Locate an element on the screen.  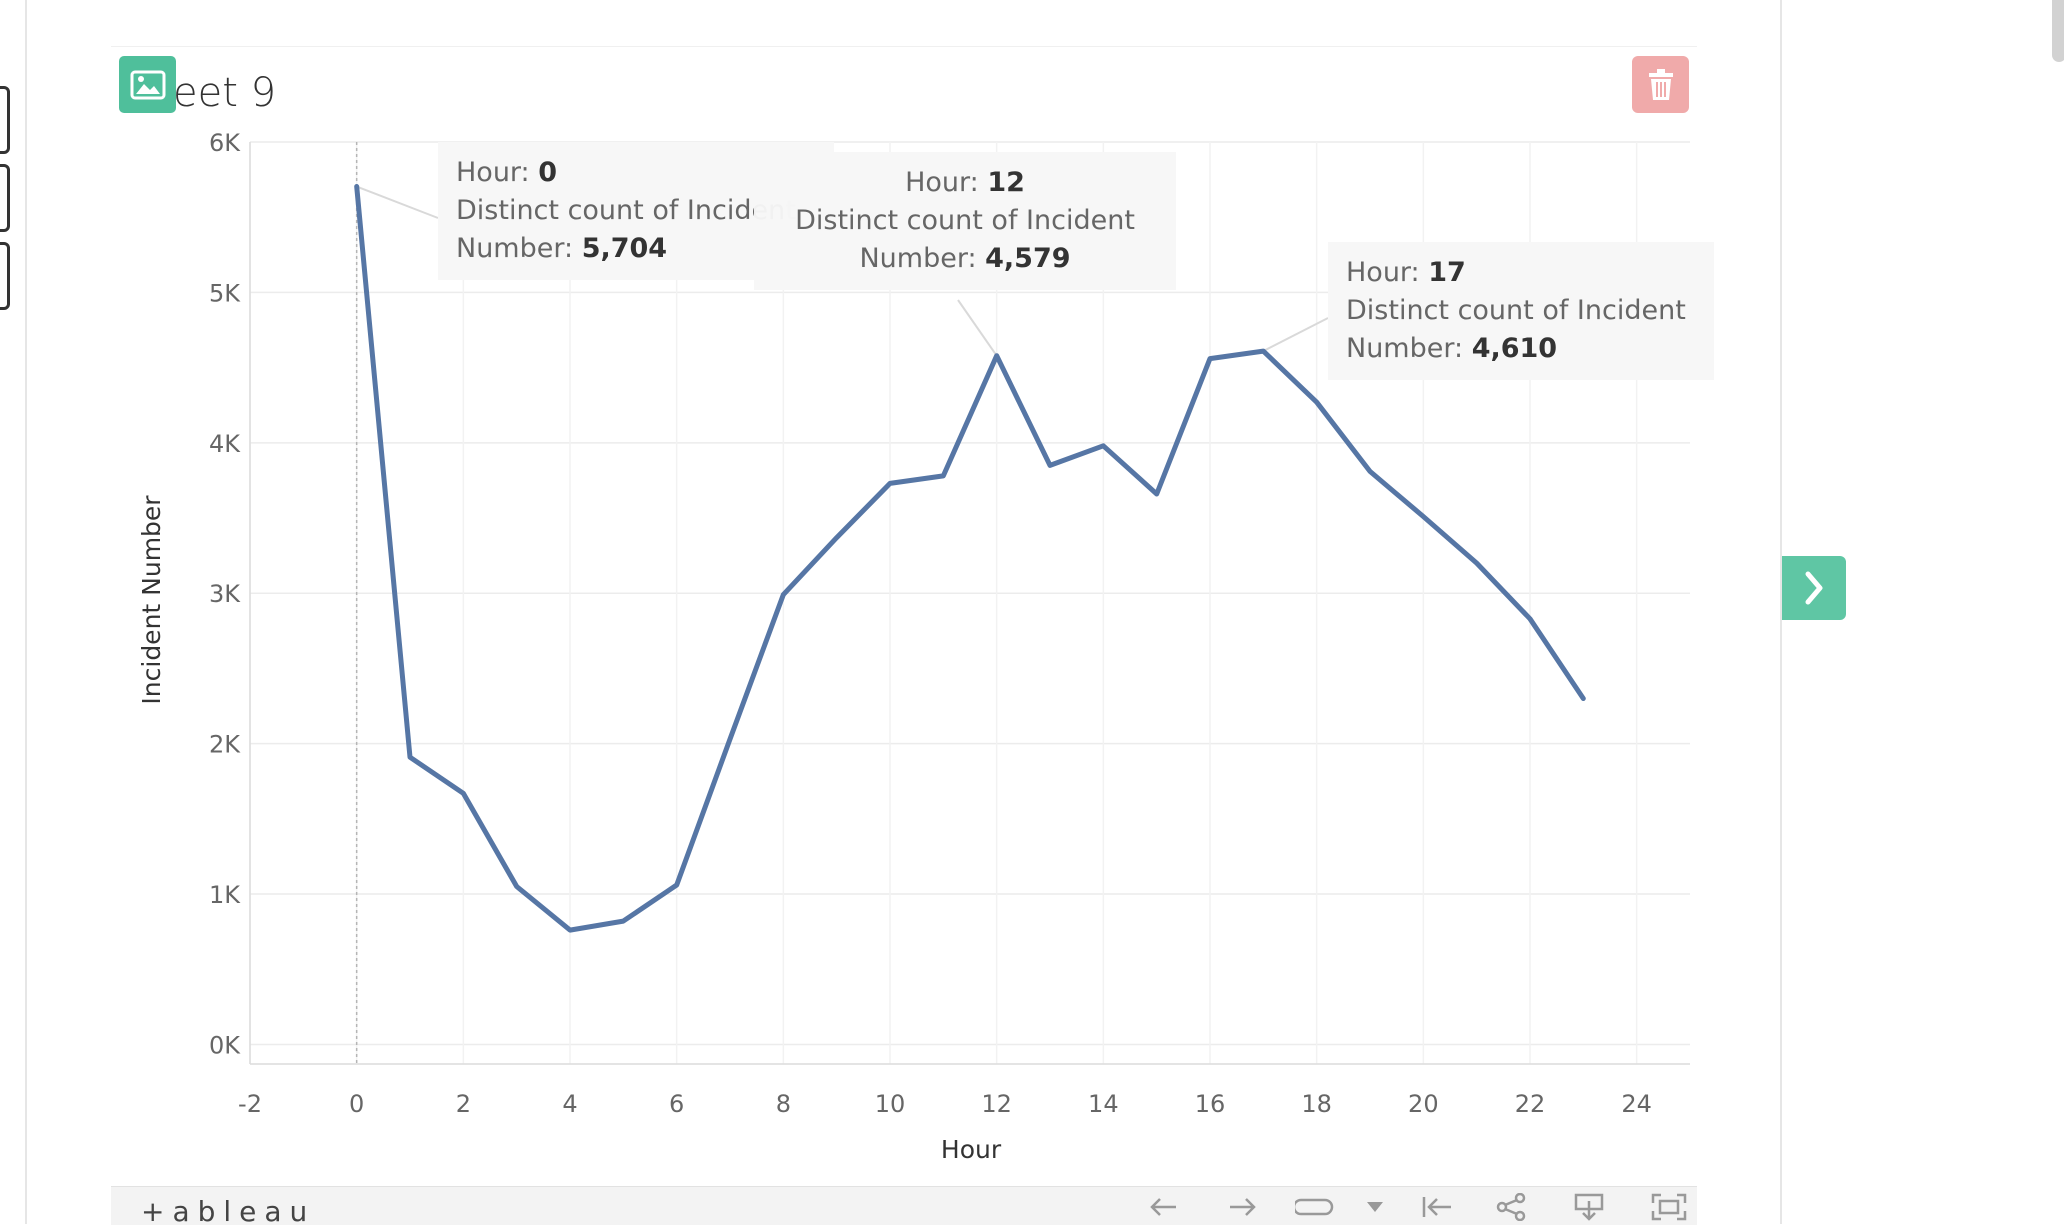
x-tick-label: -2 is located at coordinates (250, 1104).